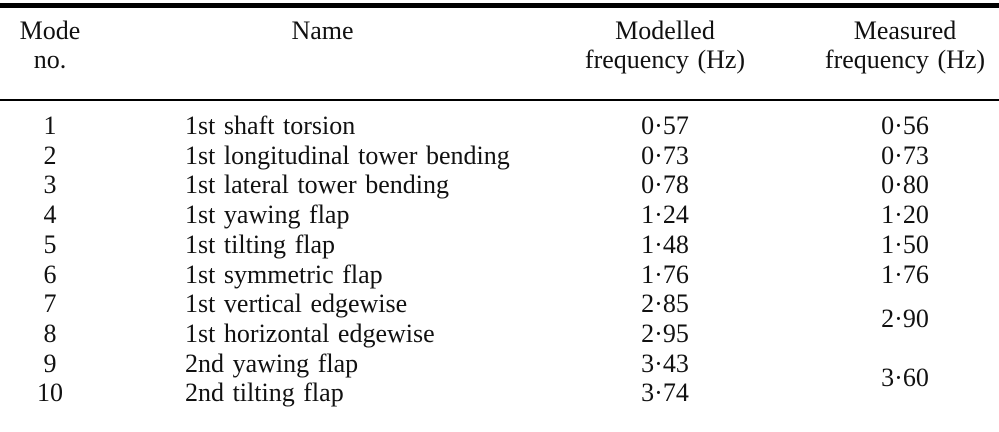  Describe the element at coordinates (50, 333) in the screenshot. I see `mode-cell: 8` at that location.